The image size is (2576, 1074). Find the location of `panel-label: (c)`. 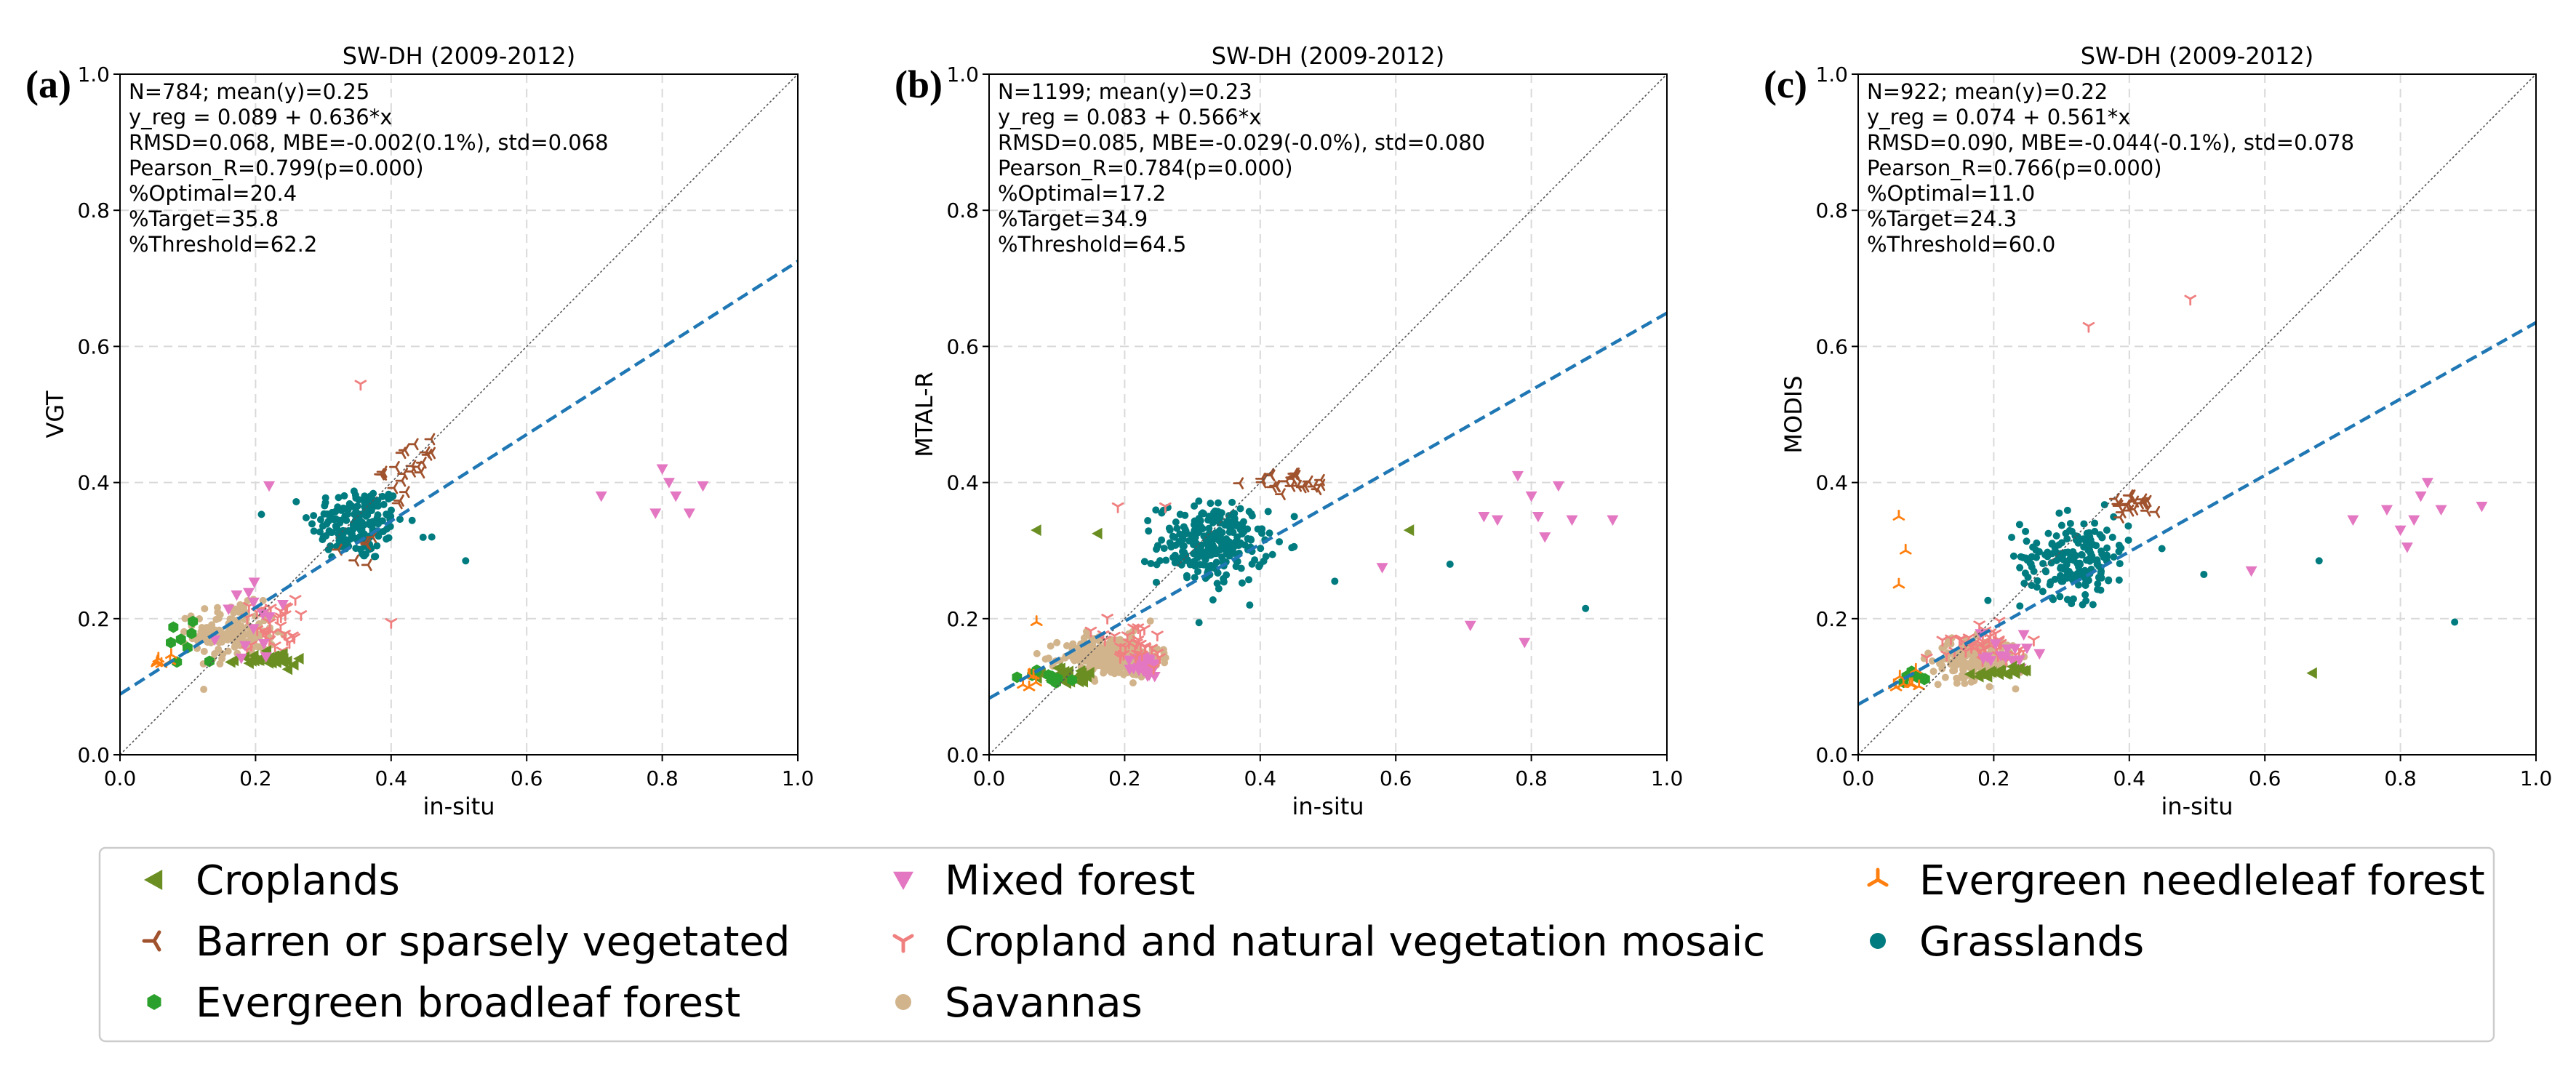

panel-label: (c) is located at coordinates (1785, 84).